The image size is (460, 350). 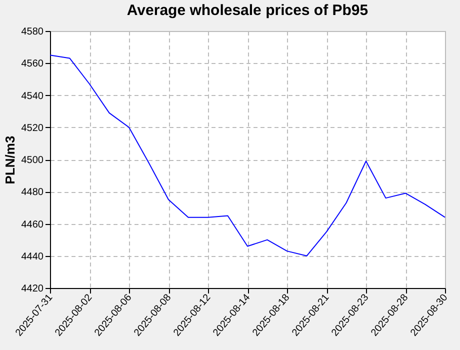 I want to click on y-tick-label: 4560, so click(x=32, y=64).